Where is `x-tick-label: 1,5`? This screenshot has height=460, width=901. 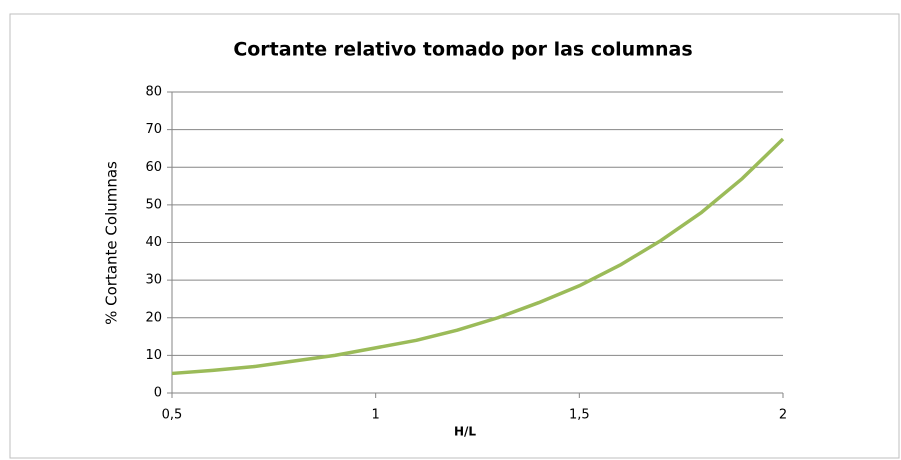 x-tick-label: 1,5 is located at coordinates (579, 415).